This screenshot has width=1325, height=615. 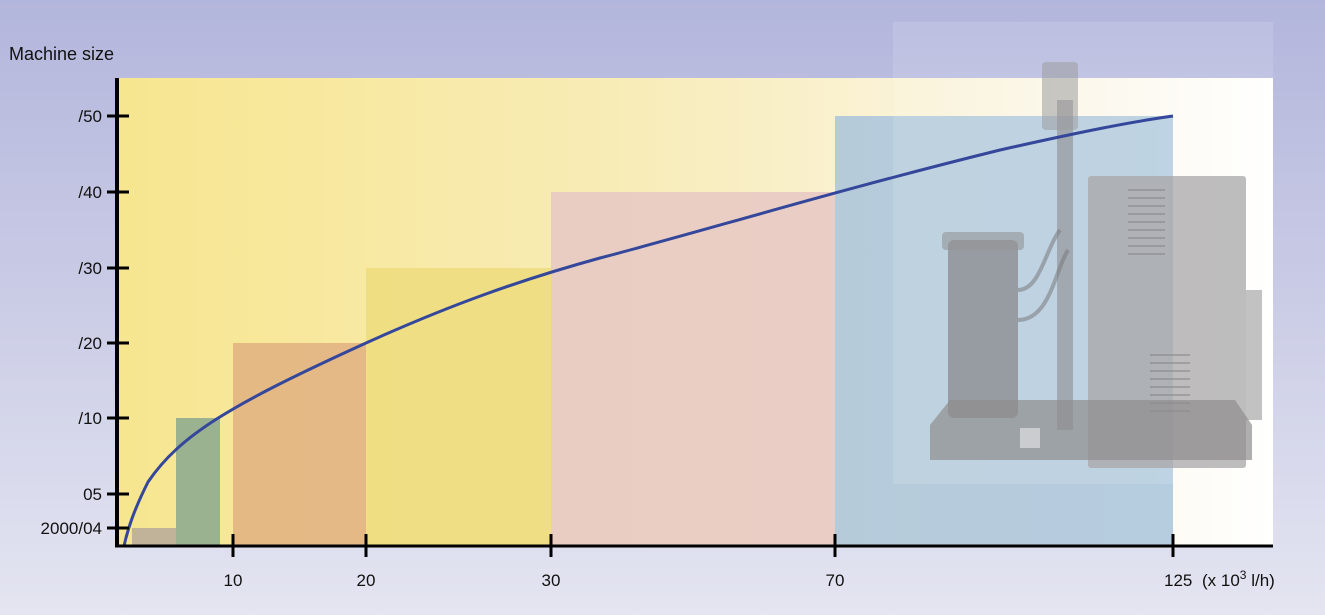 I want to click on y-tick-label: 2000/04, so click(x=71, y=528).